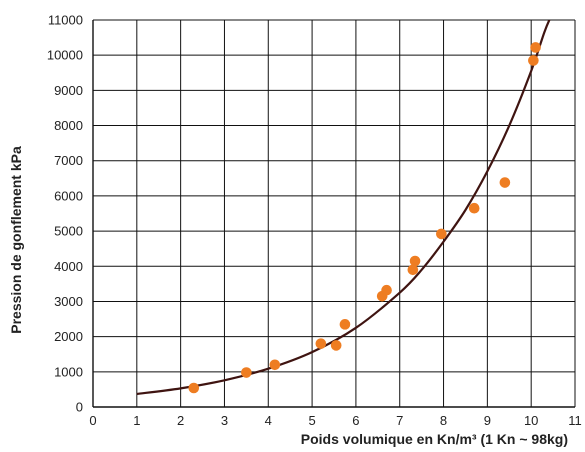  What do you see at coordinates (399, 420) in the screenshot?
I see `x-tick-label: 7` at bounding box center [399, 420].